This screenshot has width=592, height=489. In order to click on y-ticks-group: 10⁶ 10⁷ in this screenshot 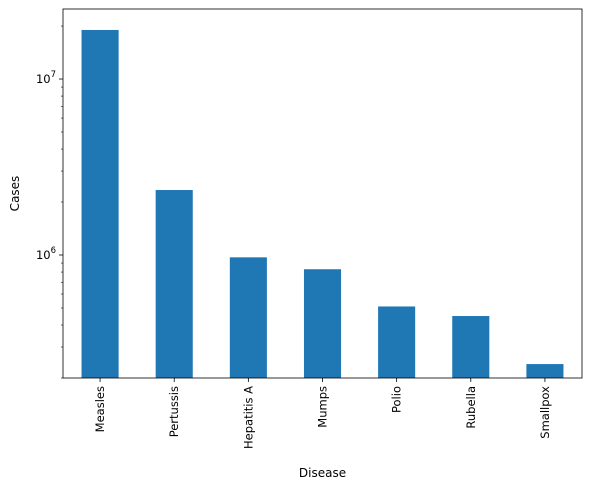, I will do `click(49, 202)`.